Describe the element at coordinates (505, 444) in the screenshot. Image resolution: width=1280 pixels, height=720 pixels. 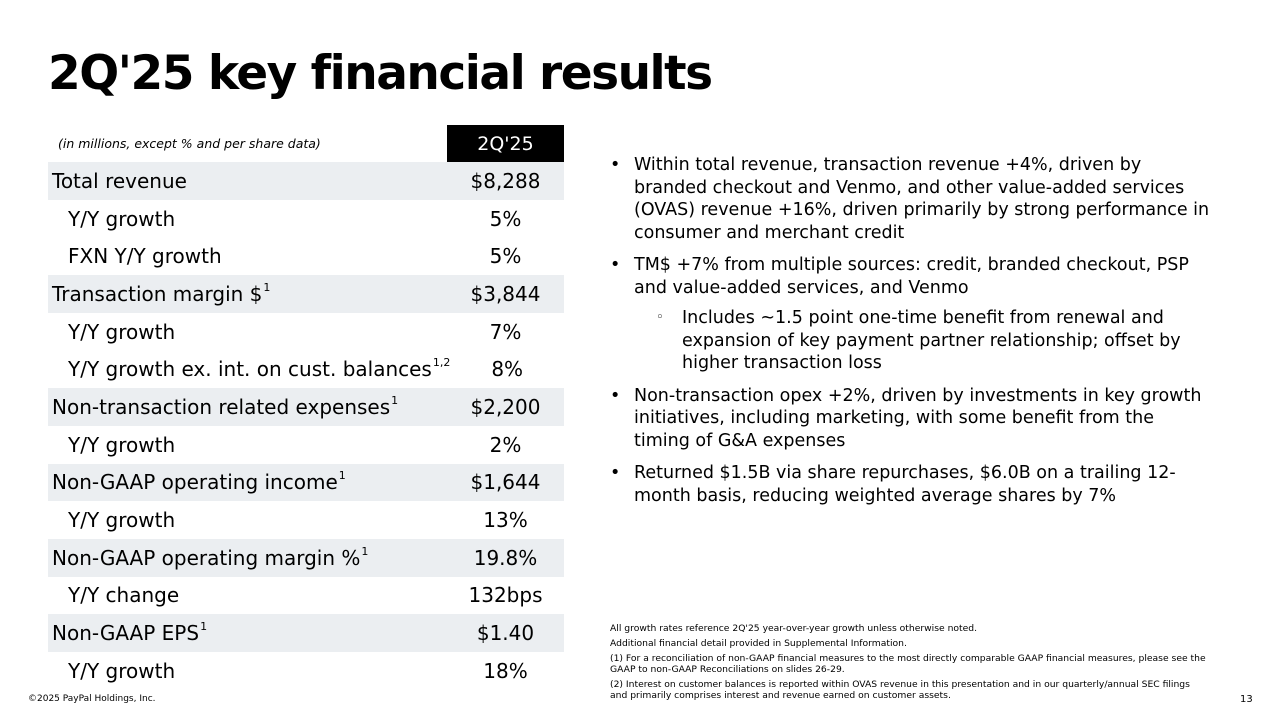
I see `row-value: 2%` at that location.